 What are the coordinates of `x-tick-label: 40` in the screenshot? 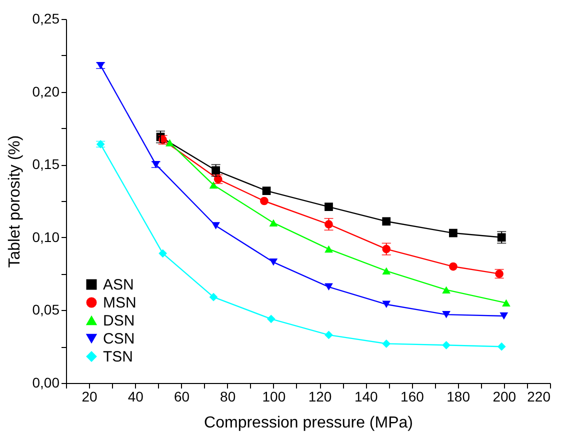 It's located at (136, 396).